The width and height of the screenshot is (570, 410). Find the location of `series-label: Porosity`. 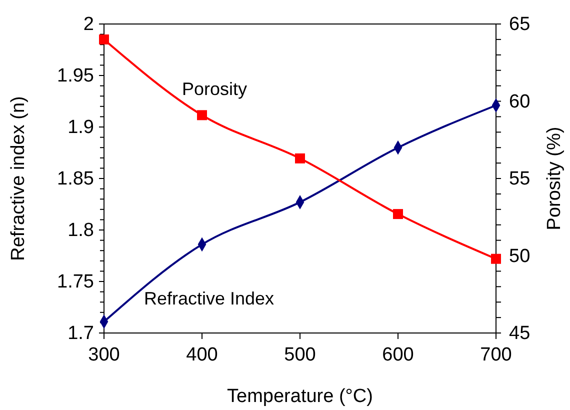

series-label: Porosity is located at coordinates (215, 89).